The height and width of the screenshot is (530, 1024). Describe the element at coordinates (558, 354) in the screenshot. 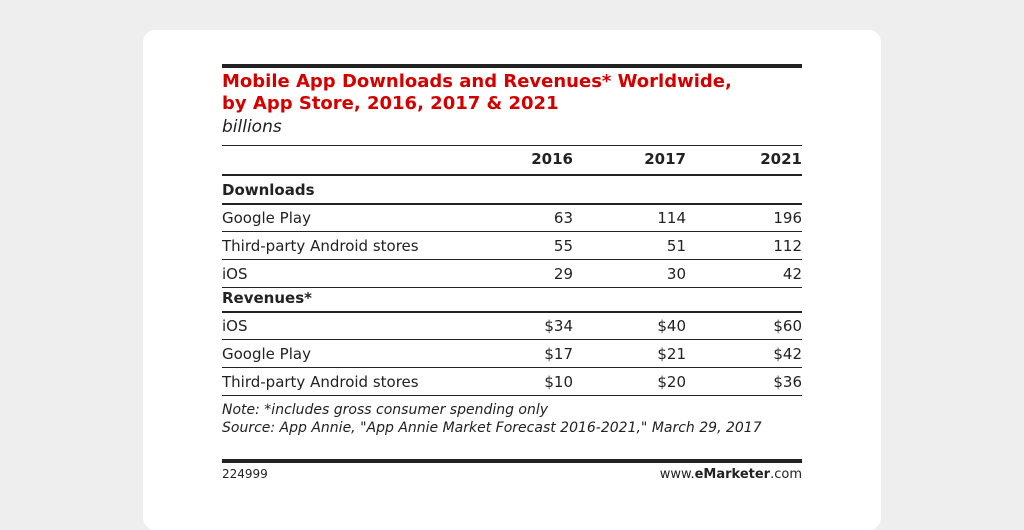

I see `cell-value: $17` at that location.